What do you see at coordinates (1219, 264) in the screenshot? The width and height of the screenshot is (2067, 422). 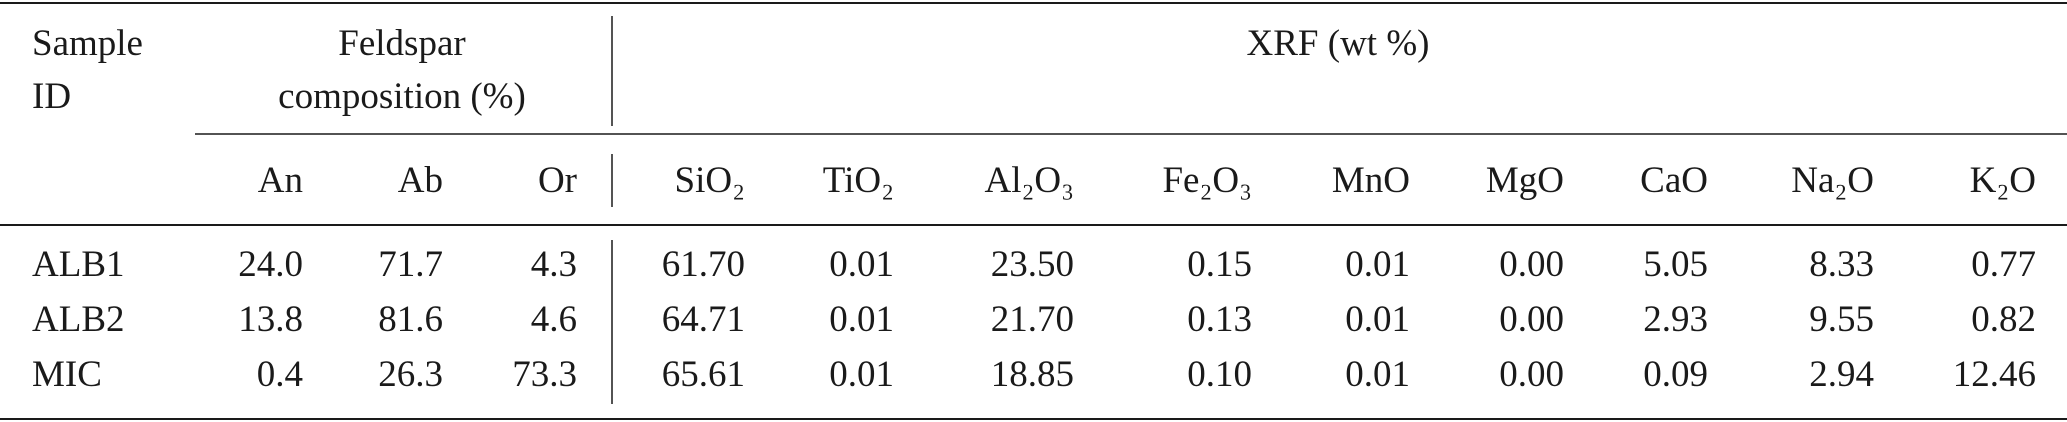 I see `cell: 0.15` at bounding box center [1219, 264].